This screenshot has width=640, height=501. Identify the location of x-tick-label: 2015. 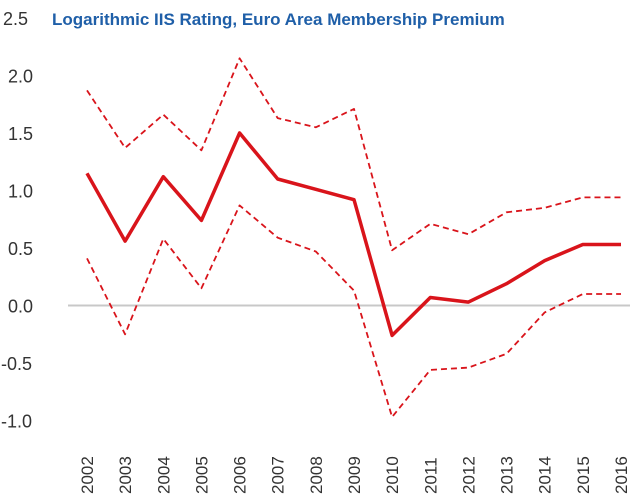
(583, 475).